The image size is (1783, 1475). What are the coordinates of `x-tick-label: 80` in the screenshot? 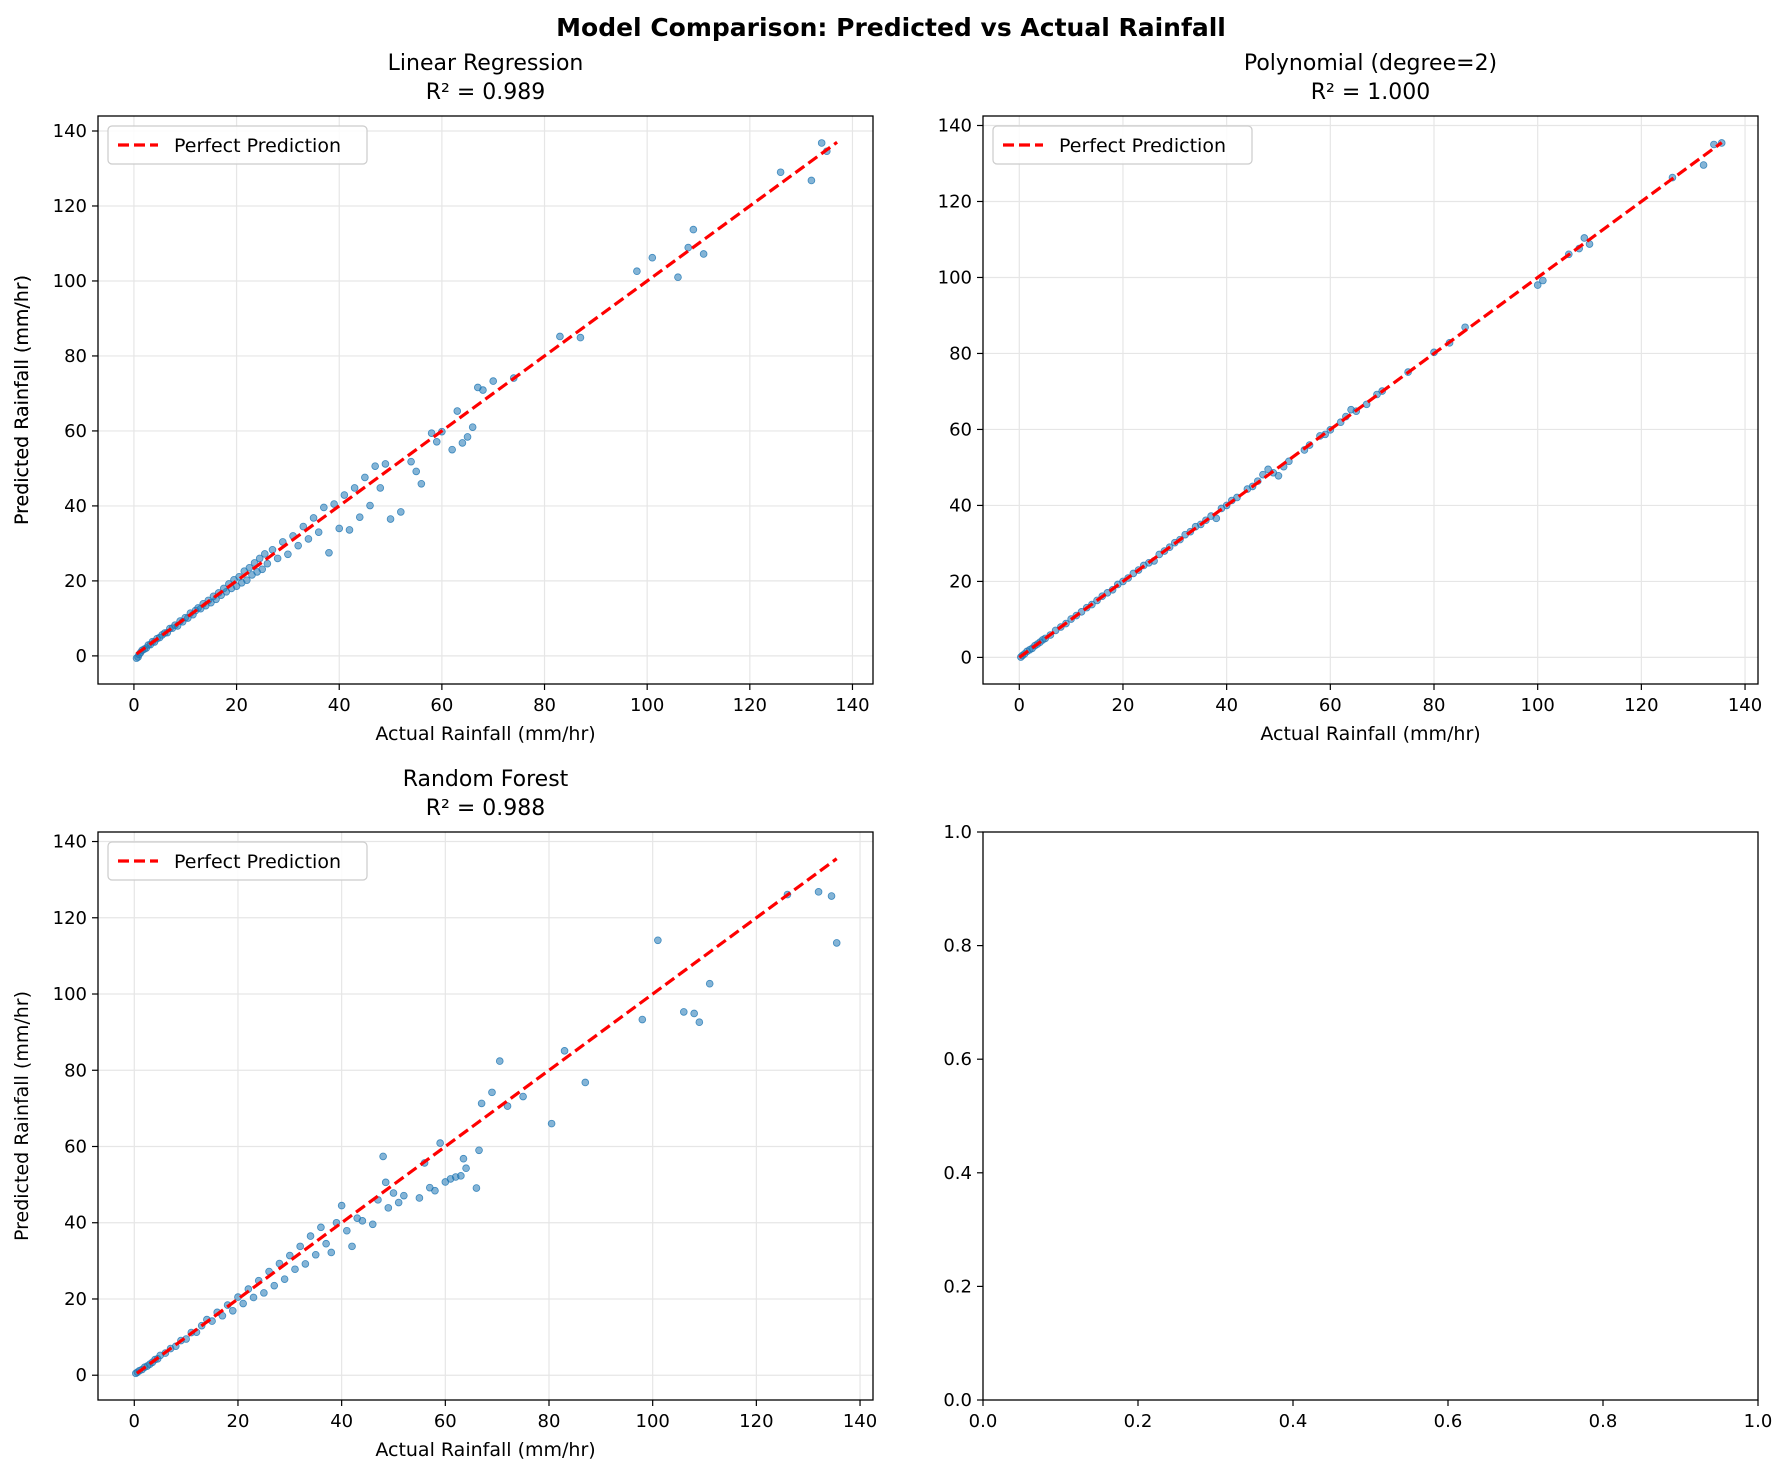 It's located at (1434, 705).